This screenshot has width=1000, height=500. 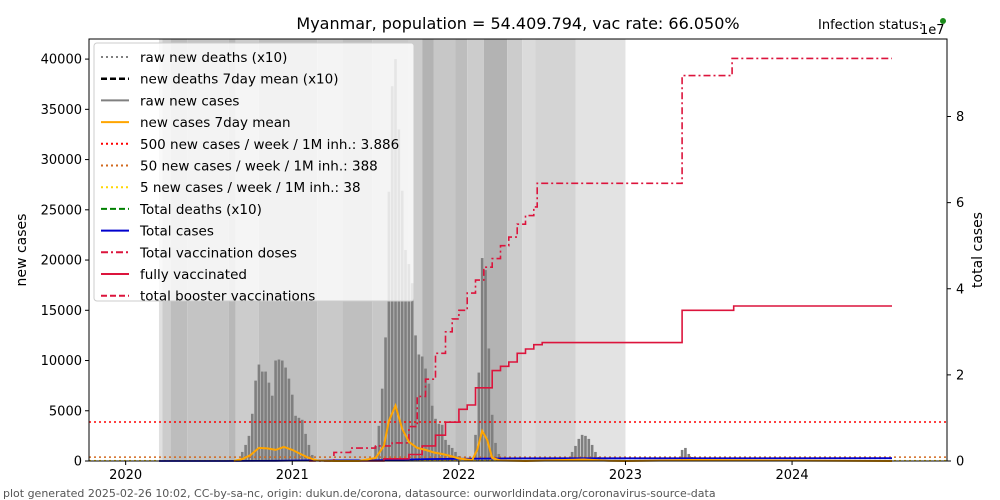 I want to click on y-axis-right: 0 2 4 6 8, so click(x=955, y=290).